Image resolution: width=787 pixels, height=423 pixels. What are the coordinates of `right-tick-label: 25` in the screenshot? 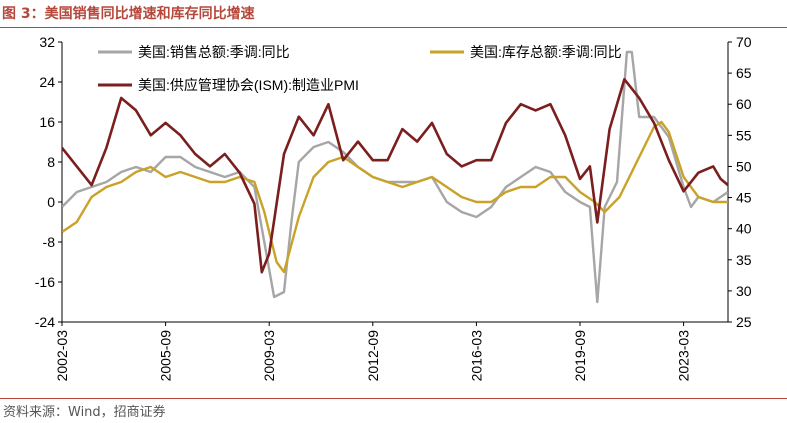 It's located at (744, 322).